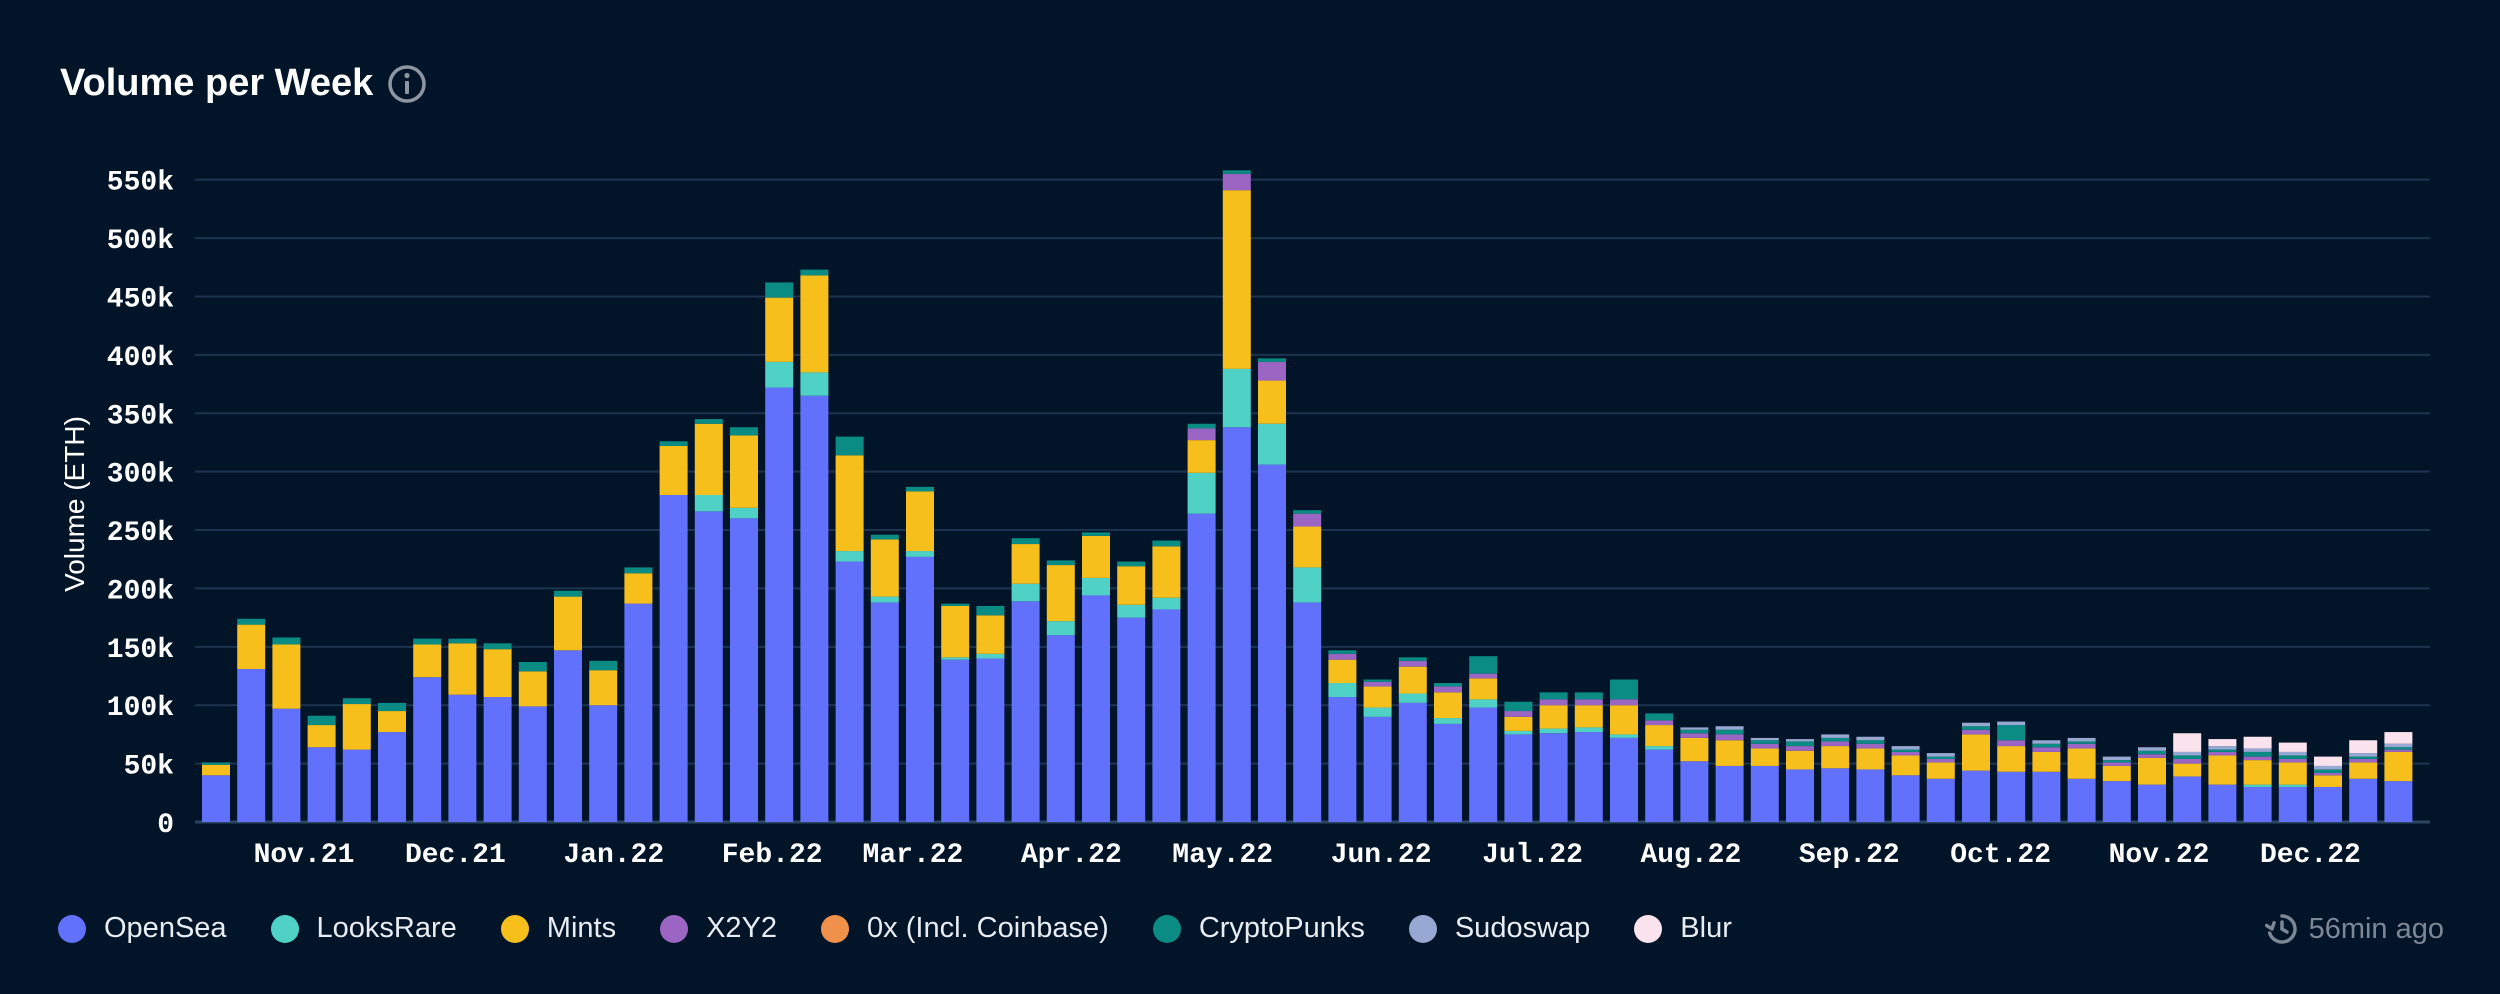  Describe the element at coordinates (2187, 742) in the screenshot. I see `bar-segment-blur` at that location.